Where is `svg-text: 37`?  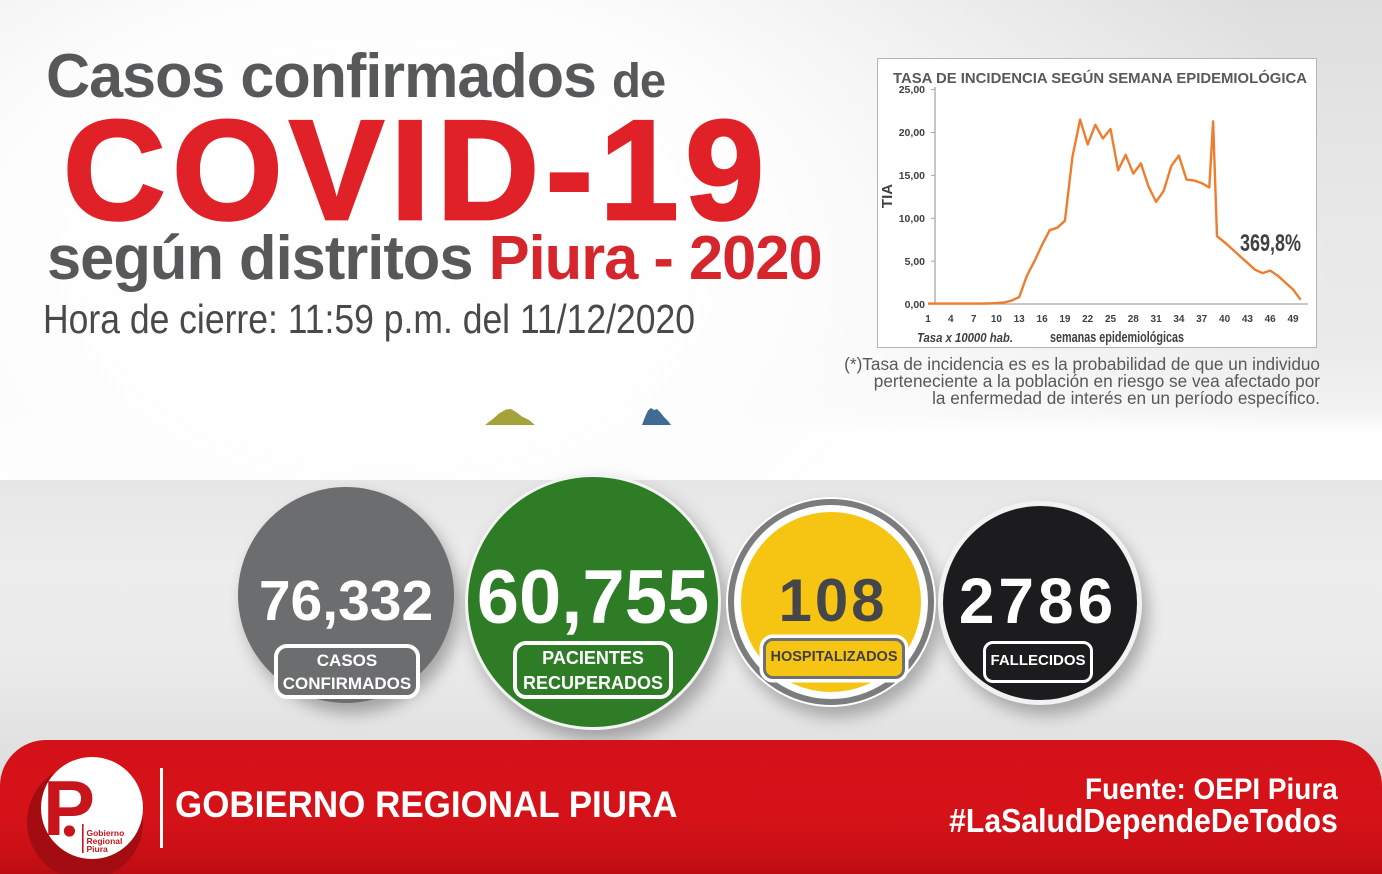 svg-text: 37 is located at coordinates (1202, 319).